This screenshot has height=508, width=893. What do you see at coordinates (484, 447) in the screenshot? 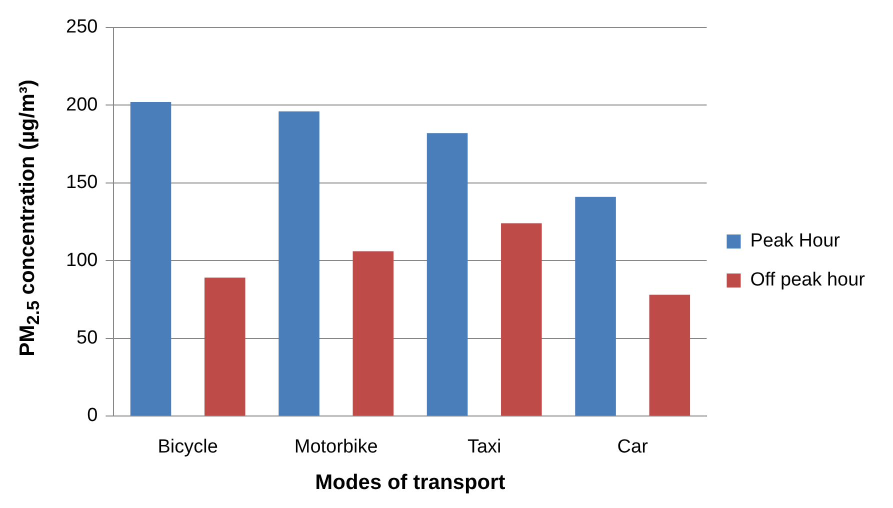
I see `x-tick-label: Taxi` at bounding box center [484, 447].